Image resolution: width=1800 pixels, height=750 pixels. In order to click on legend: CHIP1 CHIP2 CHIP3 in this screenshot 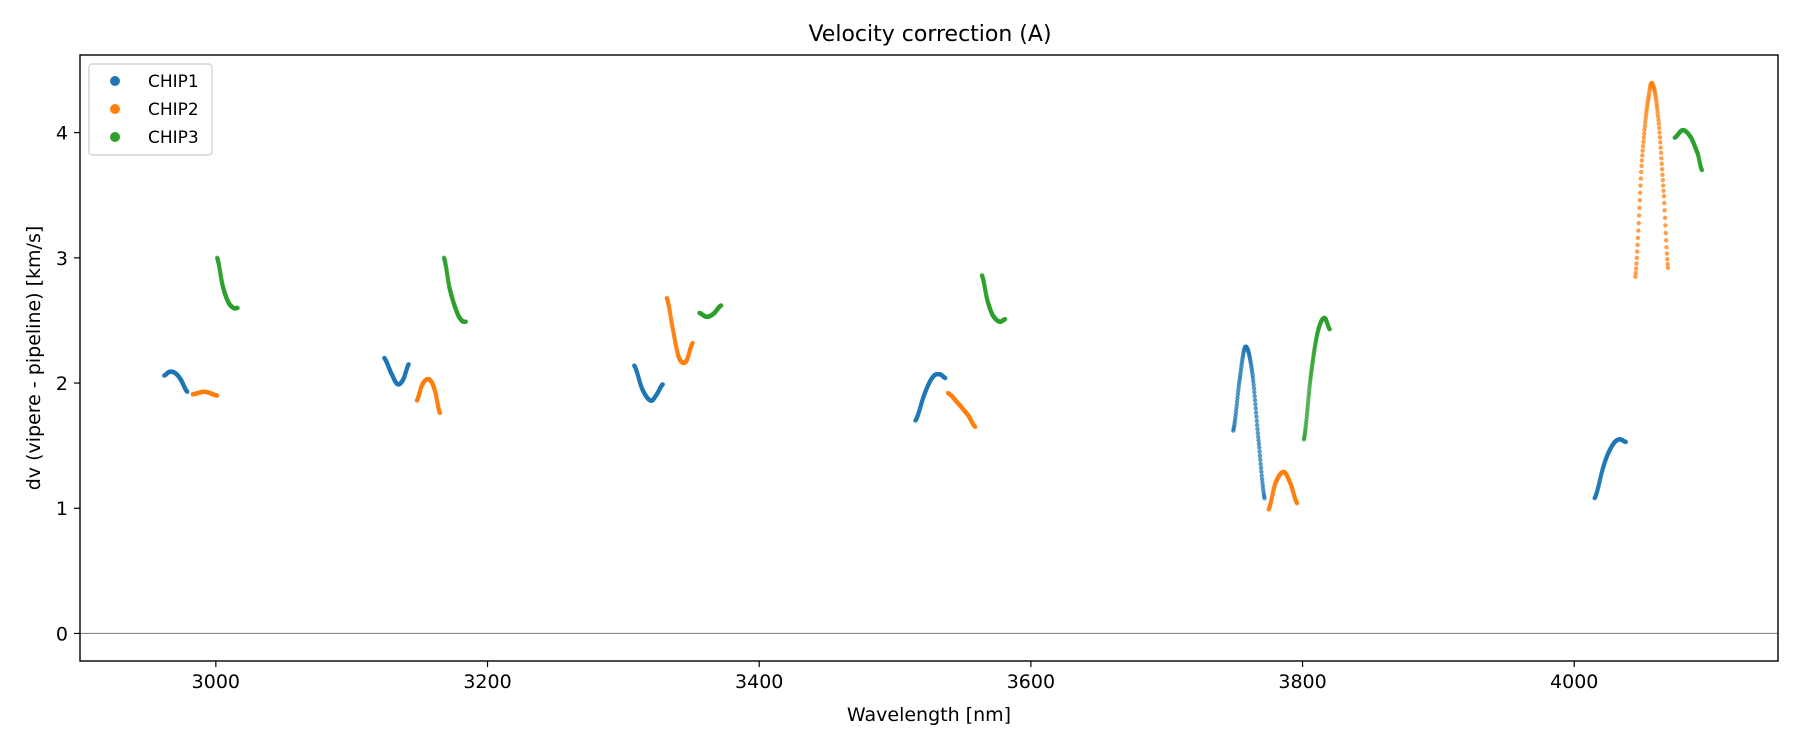, I will do `click(150, 109)`.